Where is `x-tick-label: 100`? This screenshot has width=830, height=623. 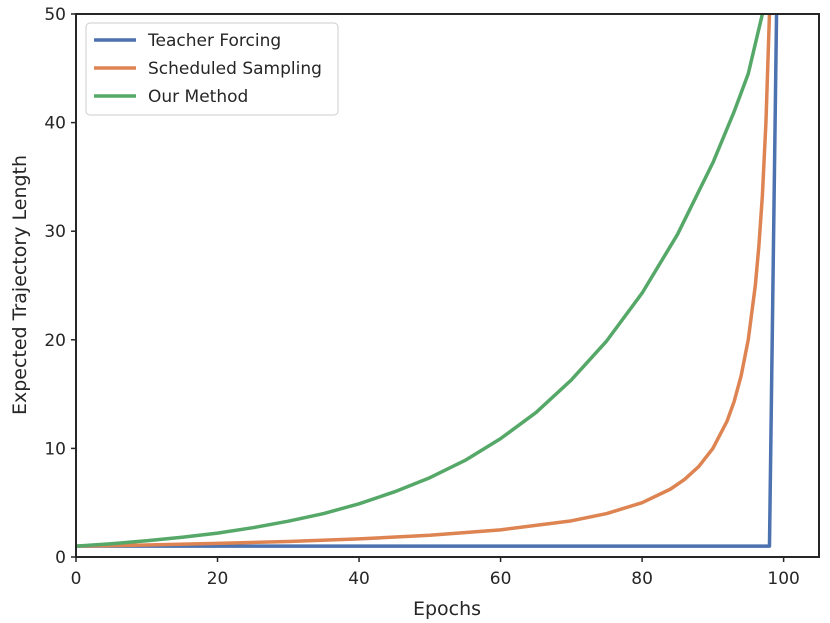 x-tick-label: 100 is located at coordinates (783, 579).